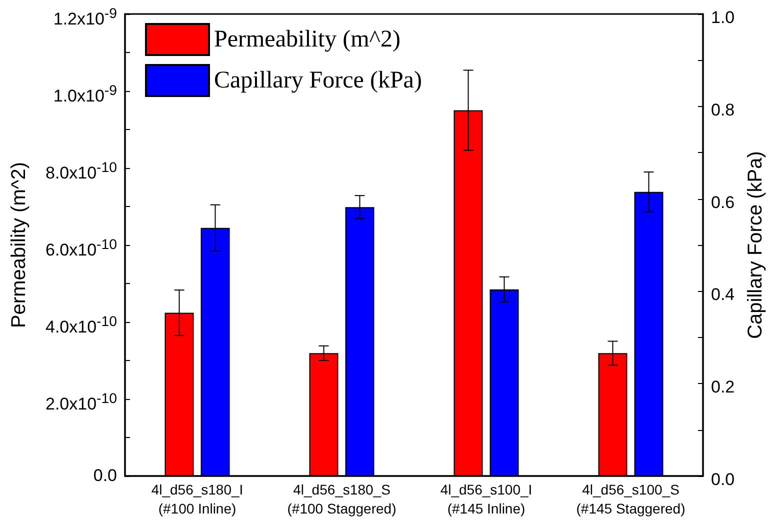 This screenshot has height=529, width=778. I want to click on y-tick-label: 0.0, so click(105, 476).